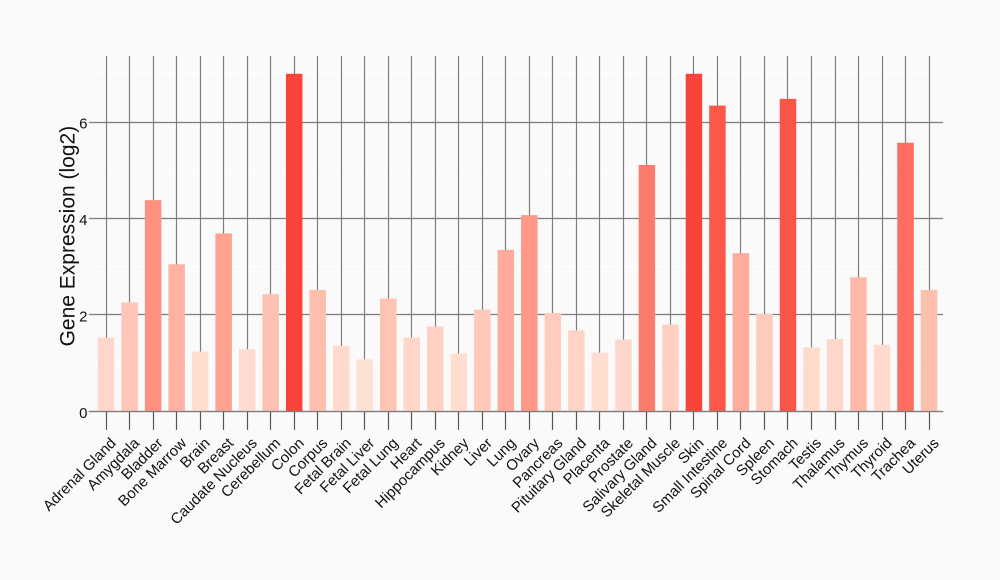 The width and height of the screenshot is (1000, 580). Describe the element at coordinates (83, 123) in the screenshot. I see `svg-text: 6` at that location.